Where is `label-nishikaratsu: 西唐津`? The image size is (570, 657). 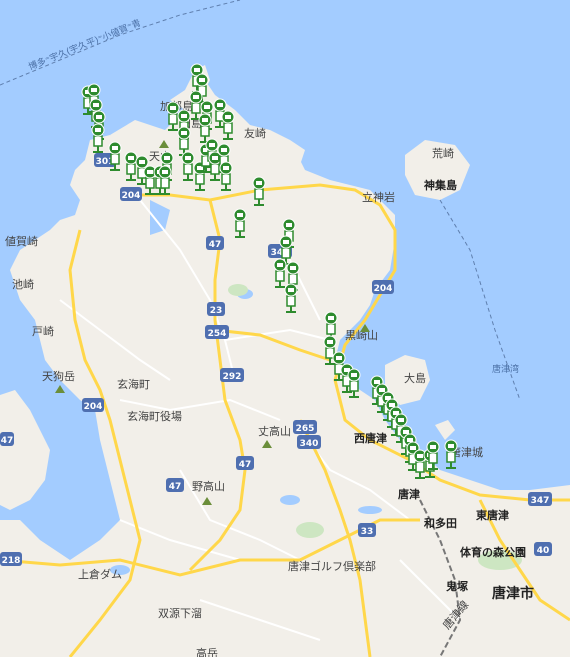 label-nishikaratsu: 西唐津 is located at coordinates (370, 438).